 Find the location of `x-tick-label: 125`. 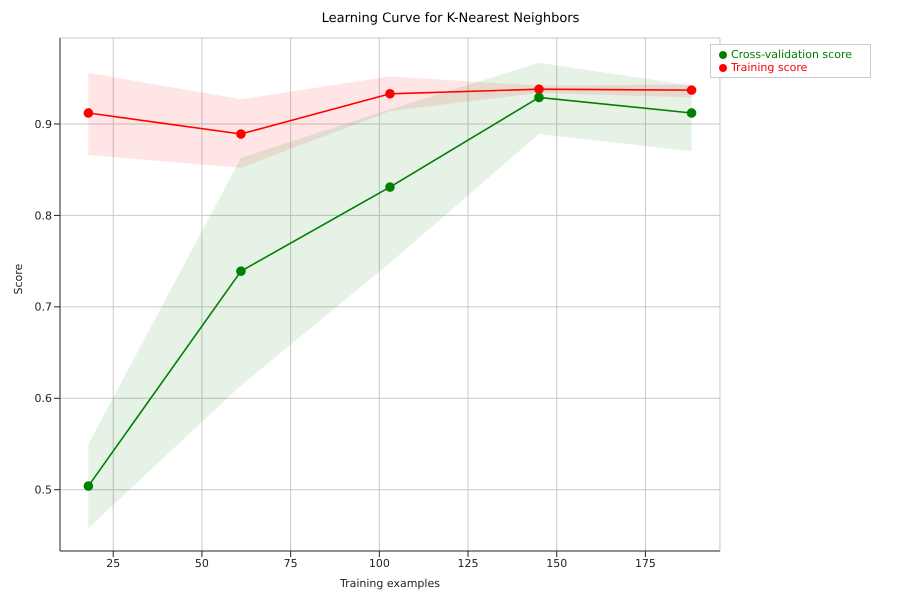

x-tick-label: 125 is located at coordinates (468, 563).